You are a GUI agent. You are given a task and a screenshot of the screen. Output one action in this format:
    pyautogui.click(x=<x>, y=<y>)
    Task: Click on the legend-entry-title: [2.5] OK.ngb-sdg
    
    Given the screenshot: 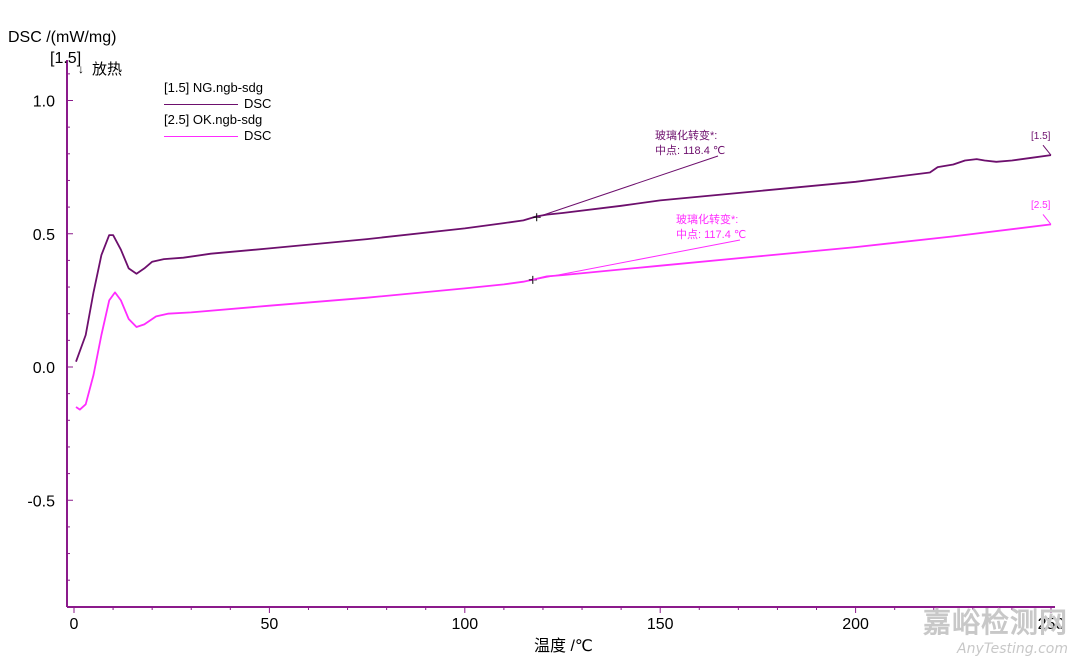 What is the action you would take?
    pyautogui.click(x=213, y=119)
    